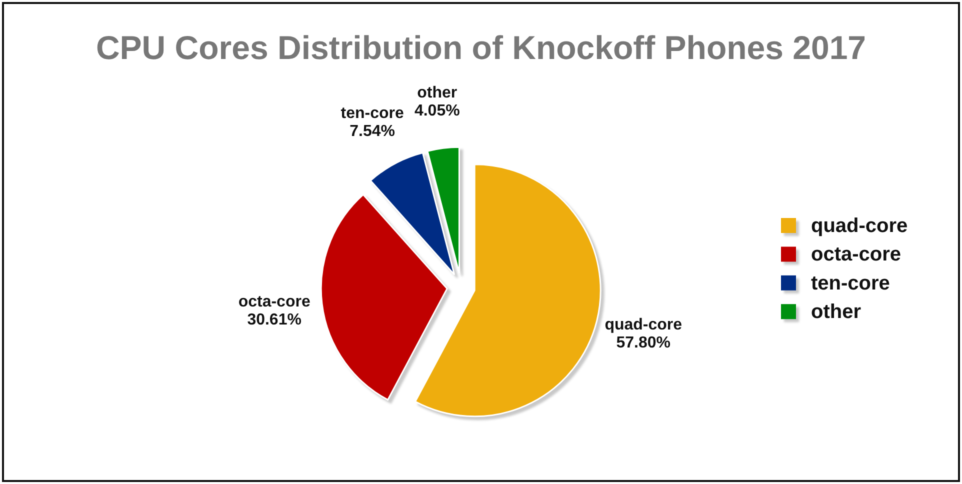 This screenshot has height=484, width=962. I want to click on legend-label: octa-core, so click(856, 255).